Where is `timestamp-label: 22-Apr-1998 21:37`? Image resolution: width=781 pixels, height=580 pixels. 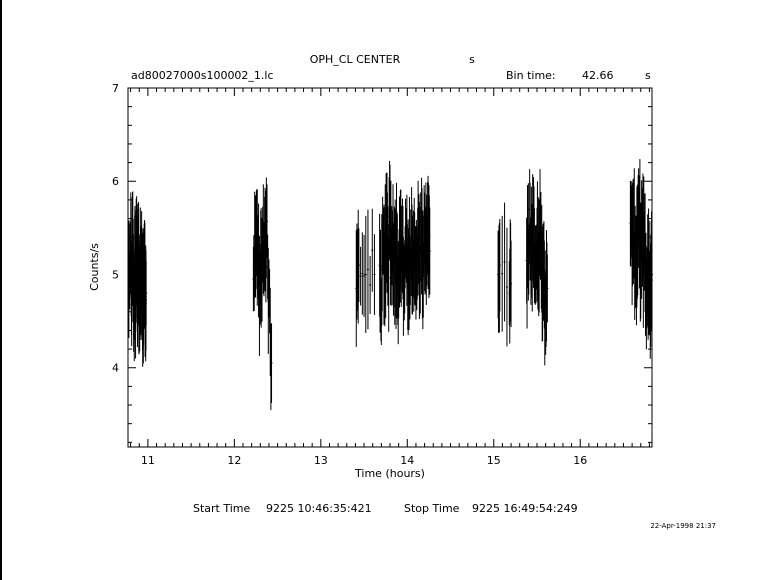 timestamp-label: 22-Apr-1998 21:37 is located at coordinates (683, 526).